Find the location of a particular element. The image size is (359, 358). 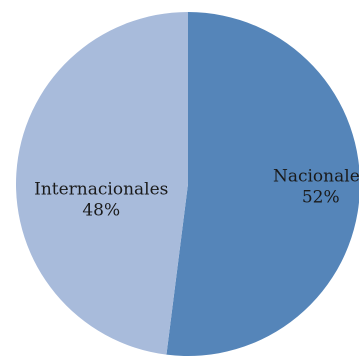

slice-value-nacionales: 52% is located at coordinates (321, 197).